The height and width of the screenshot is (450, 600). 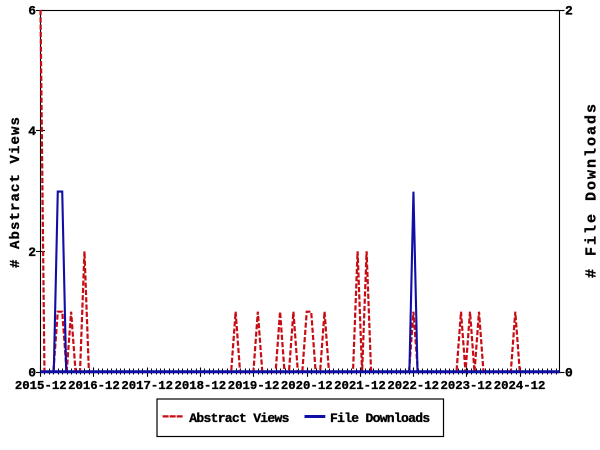 I want to click on svg-text: Abstract Views, so click(x=239, y=418).